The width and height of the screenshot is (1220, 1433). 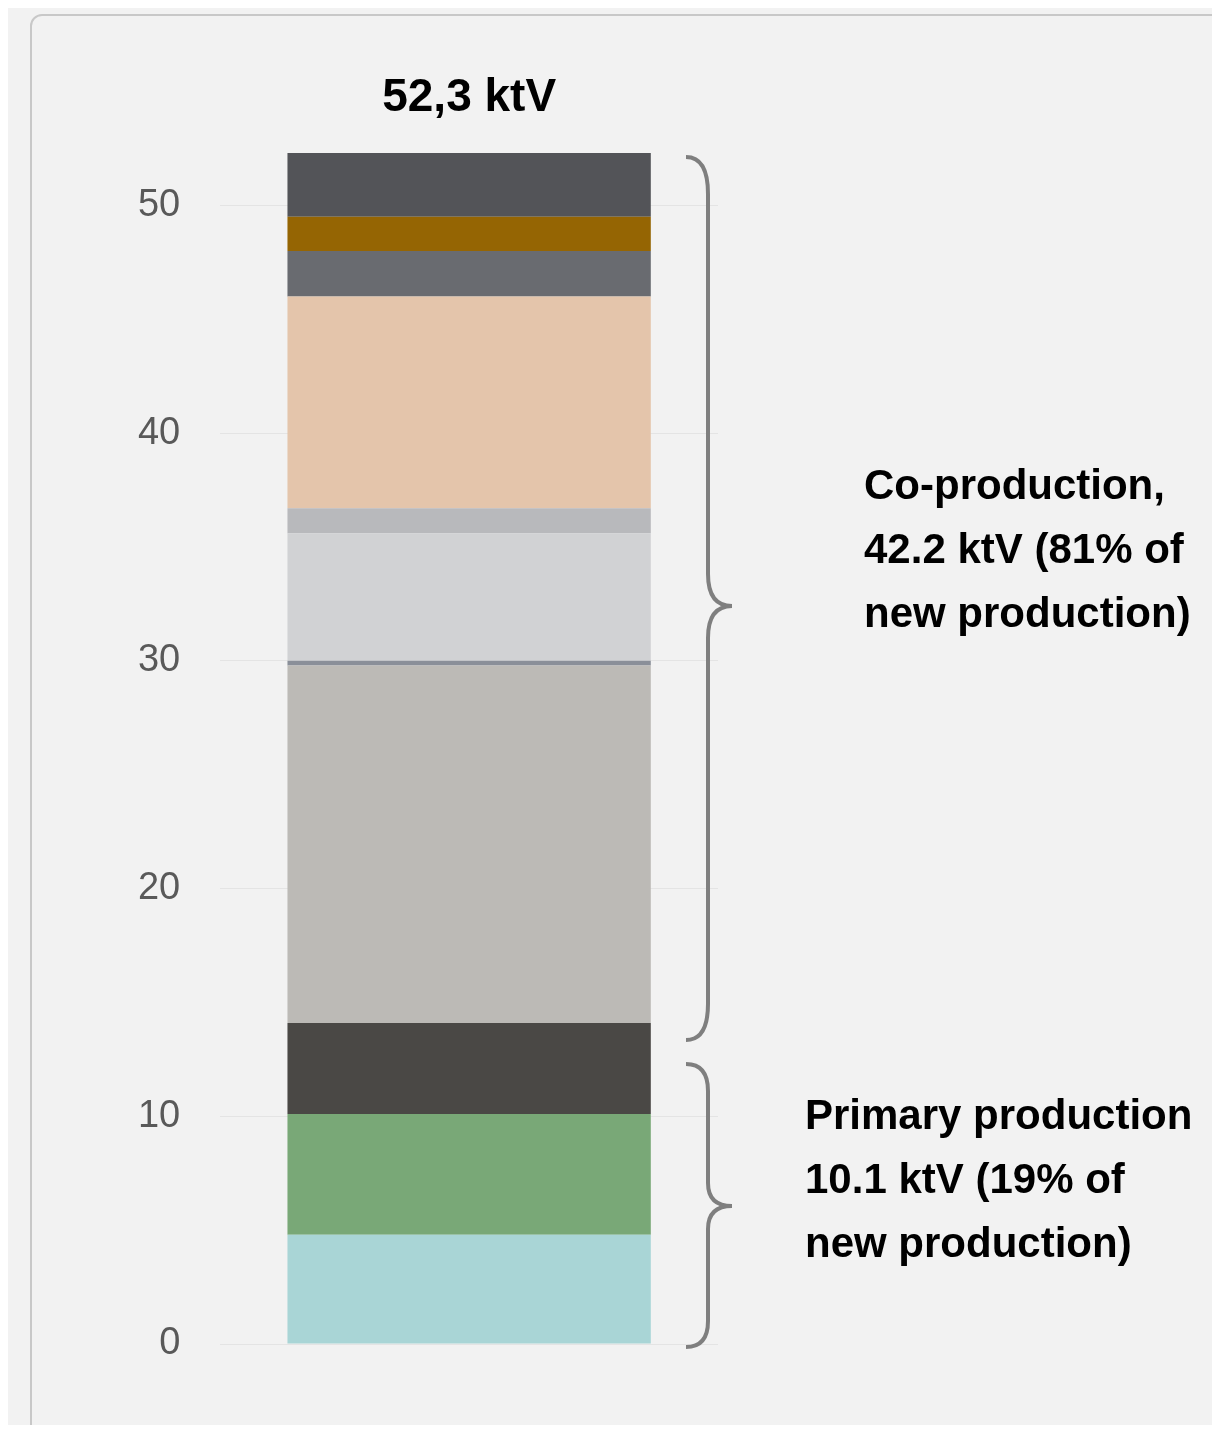 I want to click on y-tick-label: 30, so click(x=159, y=658).